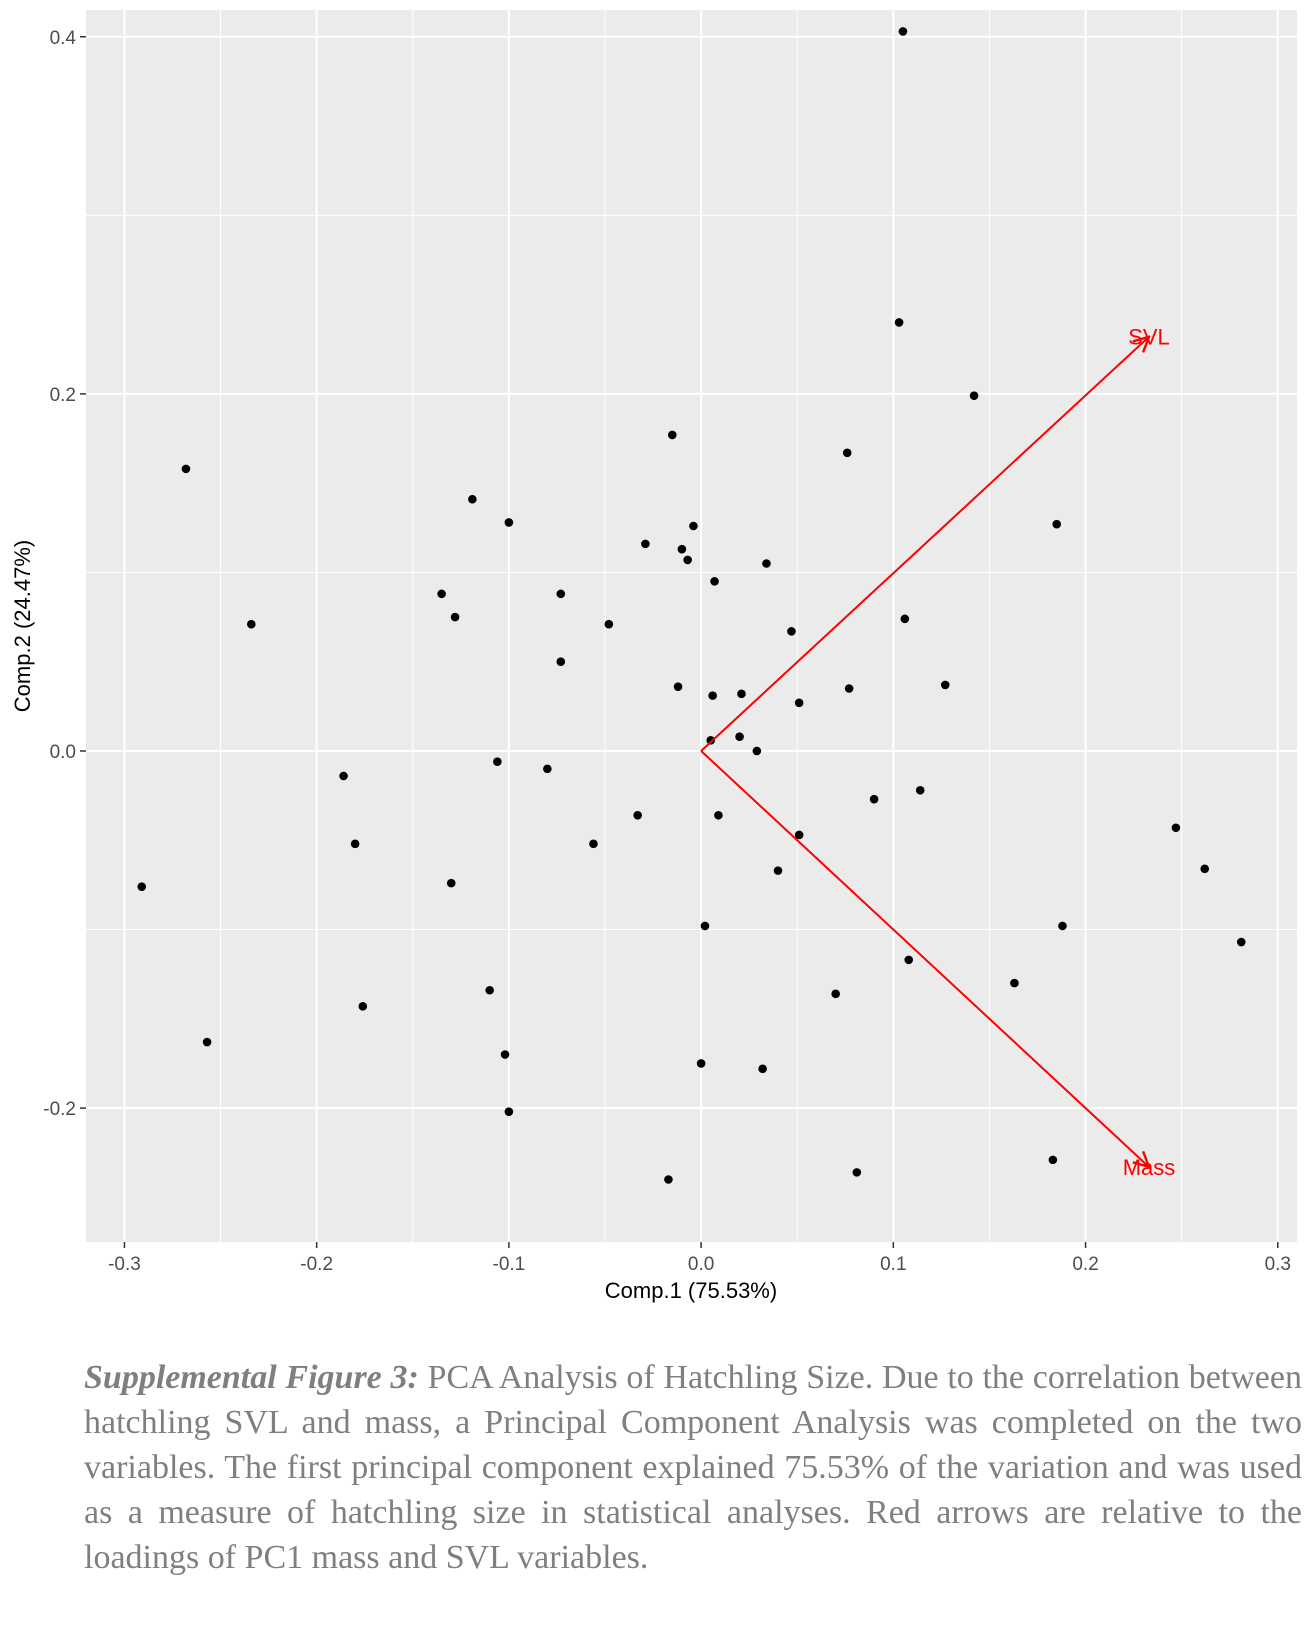 The width and height of the screenshot is (1313, 1639). I want to click on x-tick-label: -0.3, so click(124, 1264).